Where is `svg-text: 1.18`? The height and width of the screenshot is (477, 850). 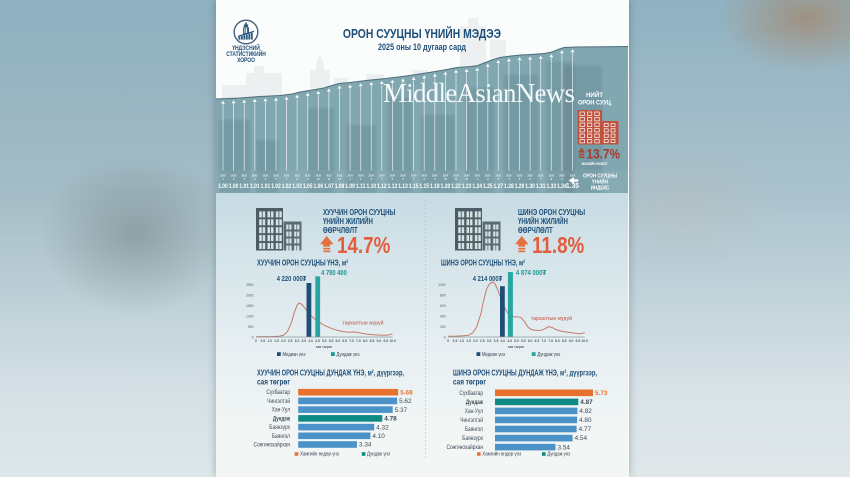
svg-text: 1.18 is located at coordinates (435, 187).